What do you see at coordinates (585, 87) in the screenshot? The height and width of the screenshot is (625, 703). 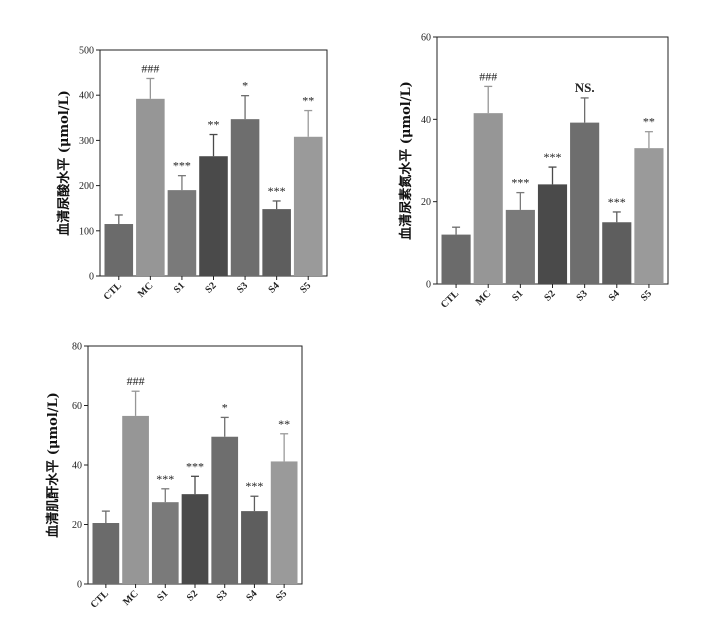 I see `significance-label: NS.` at bounding box center [585, 87].